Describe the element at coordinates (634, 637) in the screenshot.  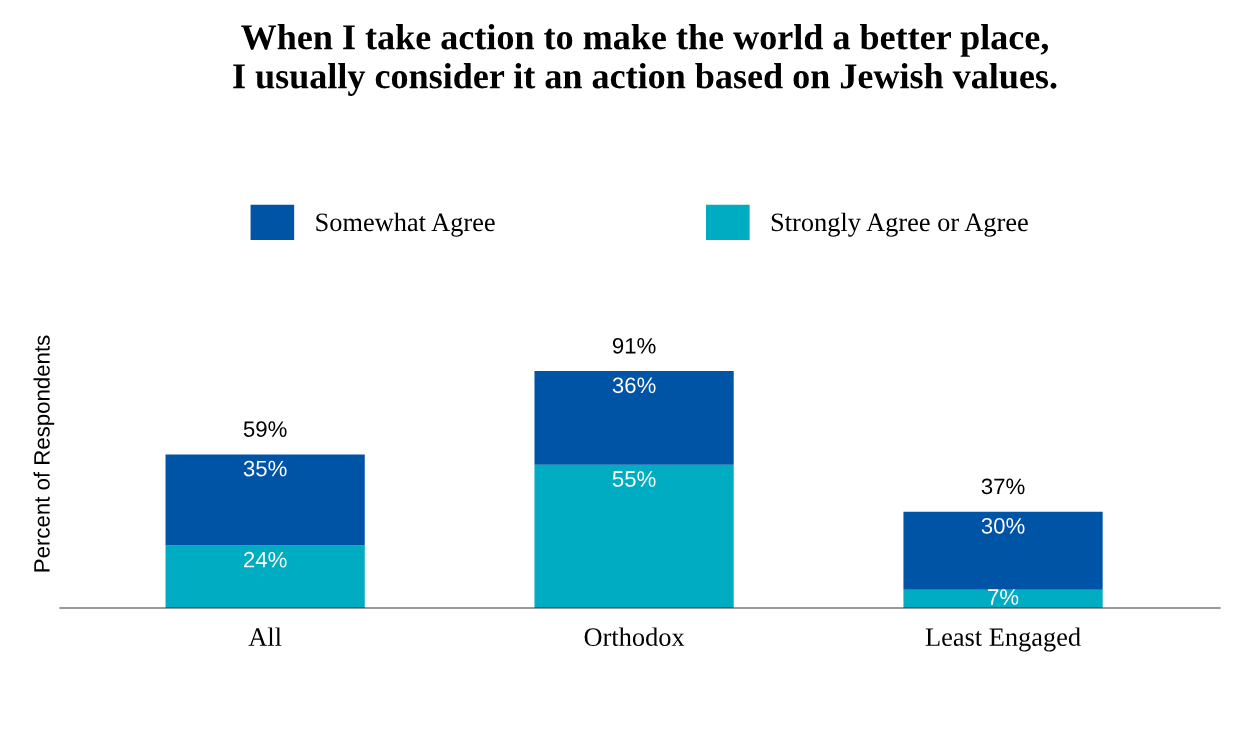
I see `x-tick-label: Orthodox` at that location.